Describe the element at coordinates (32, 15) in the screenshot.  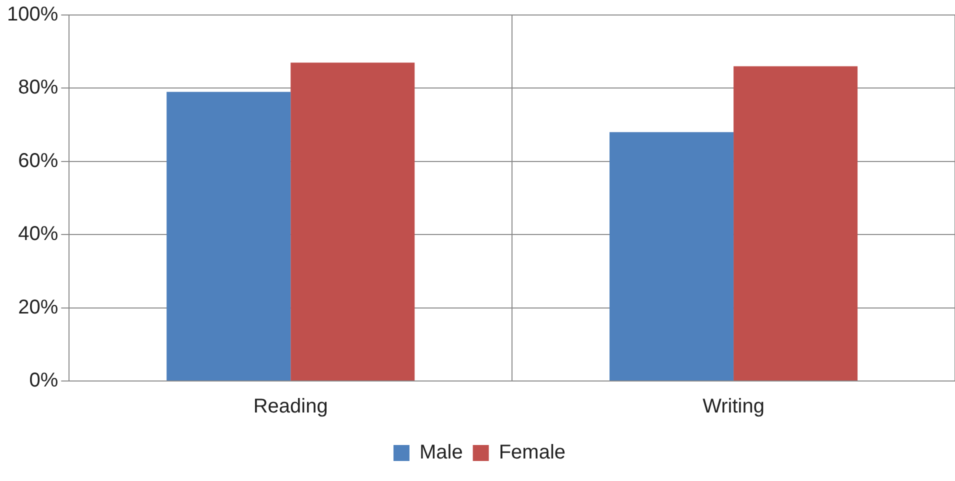
I see `y-tick-label: 100%` at that location.